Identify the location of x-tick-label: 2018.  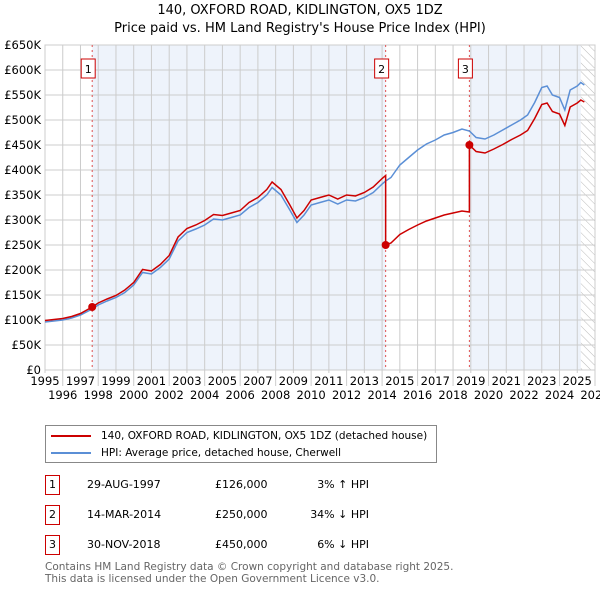
(452, 395).